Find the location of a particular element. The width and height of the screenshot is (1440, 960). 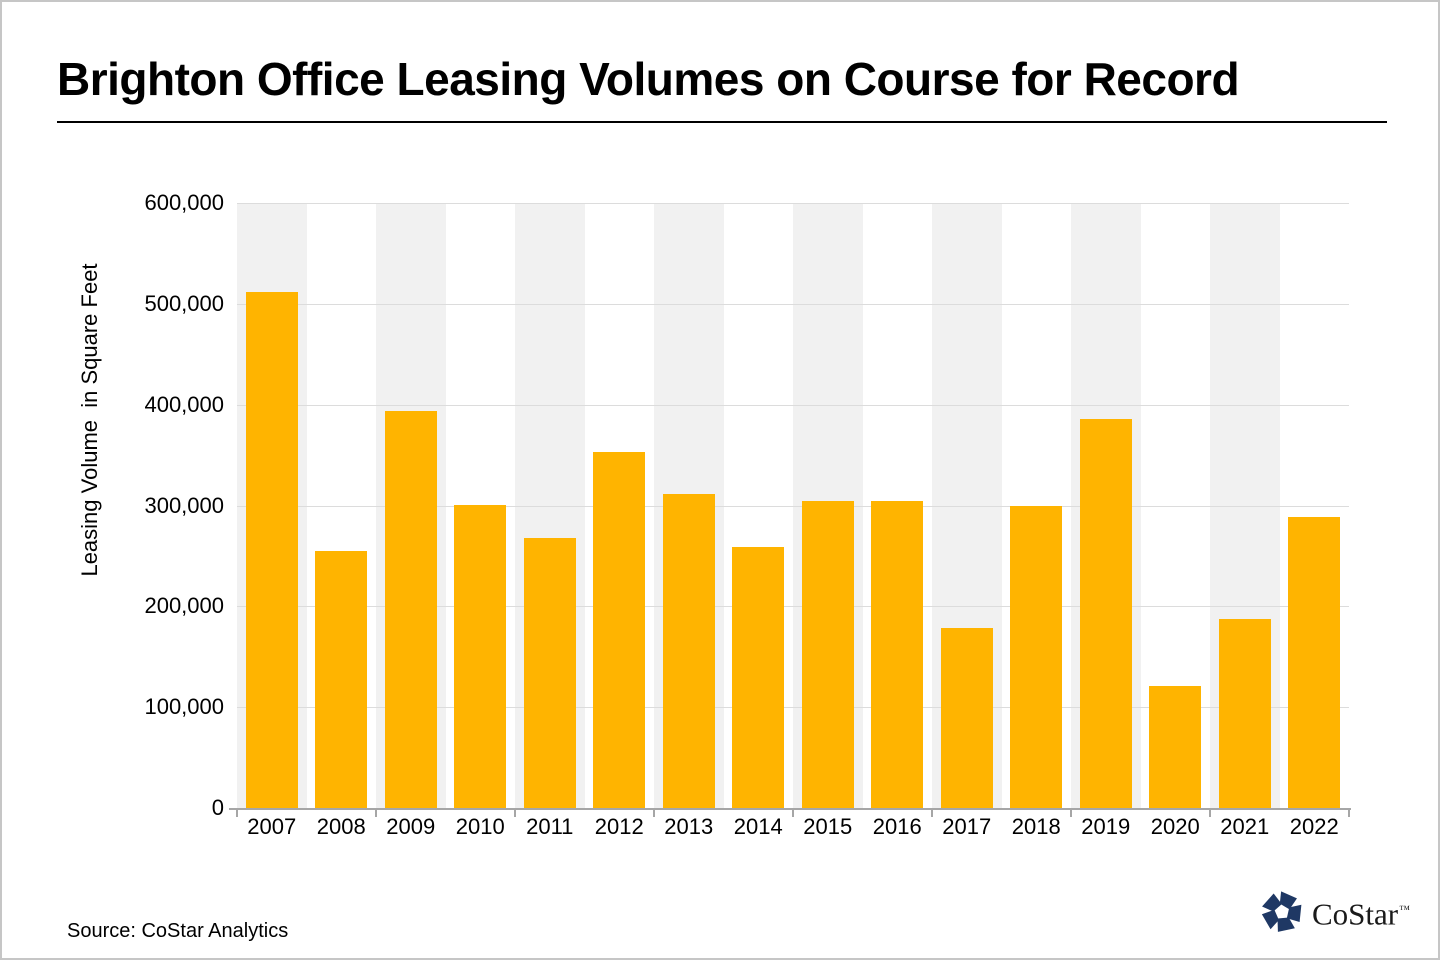

costar-pinwheel-icon is located at coordinates (1281, 911).